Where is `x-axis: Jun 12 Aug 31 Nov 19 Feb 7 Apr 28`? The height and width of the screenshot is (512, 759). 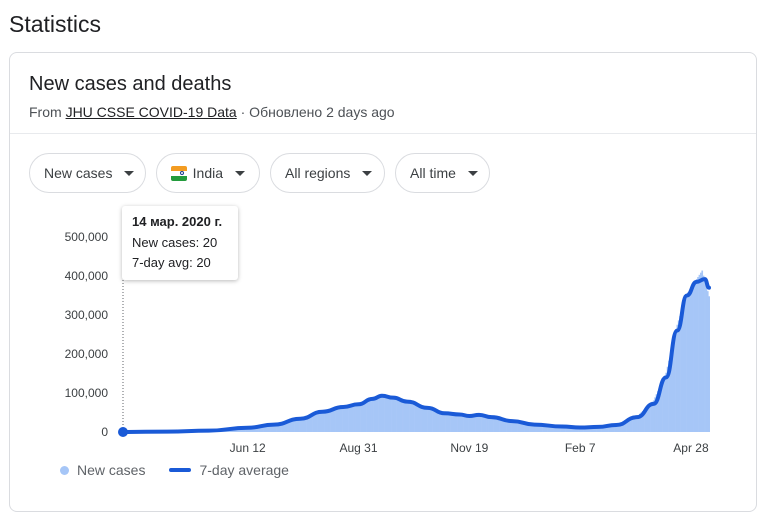 x-axis: Jun 12 Aug 31 Nov 19 Feb 7 Apr 28 is located at coordinates (469, 448).